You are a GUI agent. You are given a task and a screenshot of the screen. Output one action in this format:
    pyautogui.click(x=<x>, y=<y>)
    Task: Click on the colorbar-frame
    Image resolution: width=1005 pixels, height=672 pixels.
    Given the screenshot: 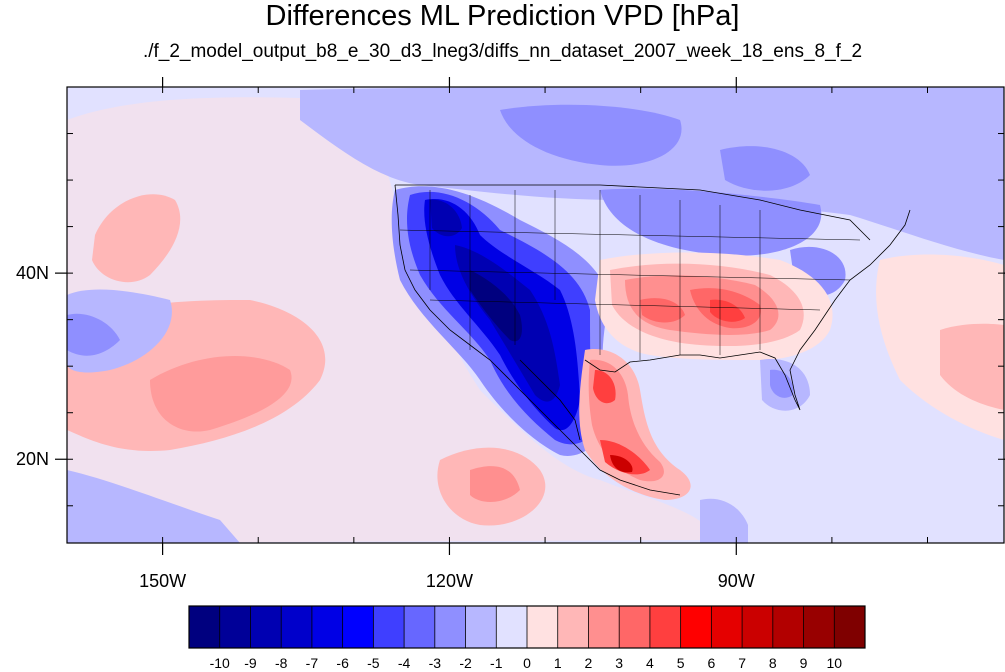 What is the action you would take?
    pyautogui.click(x=527, y=627)
    